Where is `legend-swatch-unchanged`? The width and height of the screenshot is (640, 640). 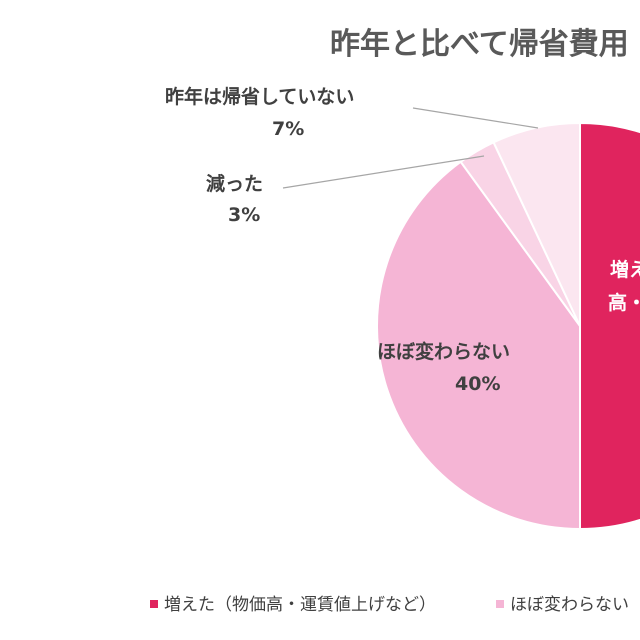 legend-swatch-unchanged is located at coordinates (500, 604).